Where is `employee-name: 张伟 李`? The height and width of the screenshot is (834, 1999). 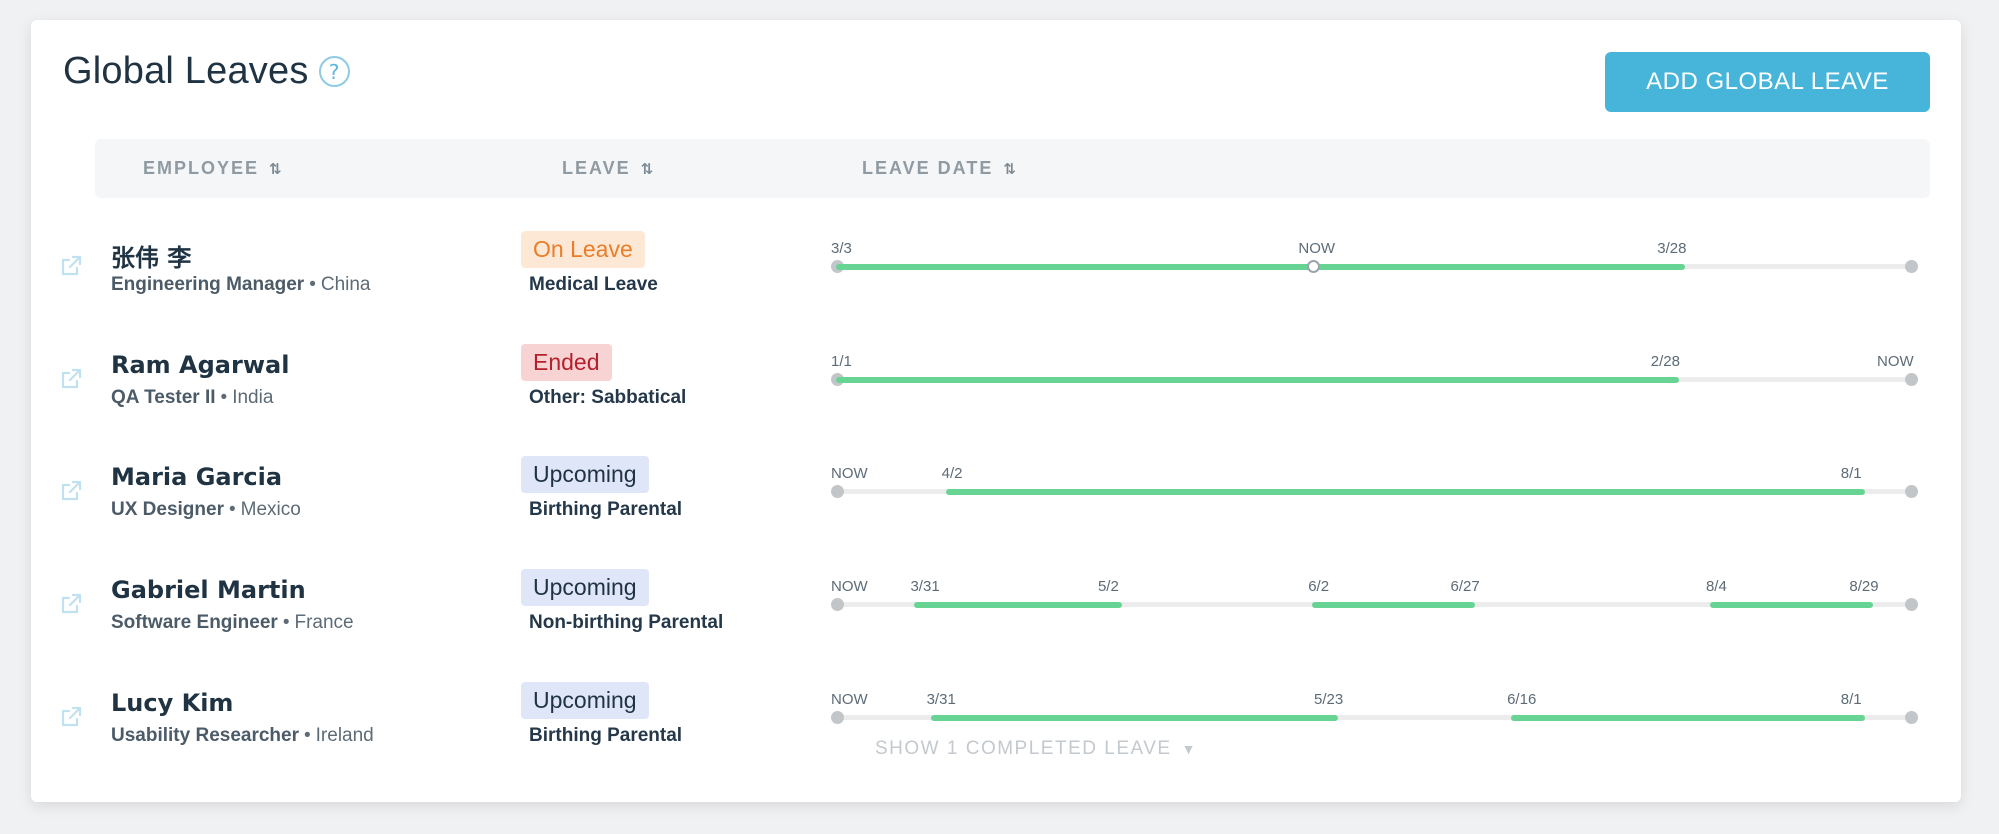
employee-name: 张伟 李 is located at coordinates (151, 258).